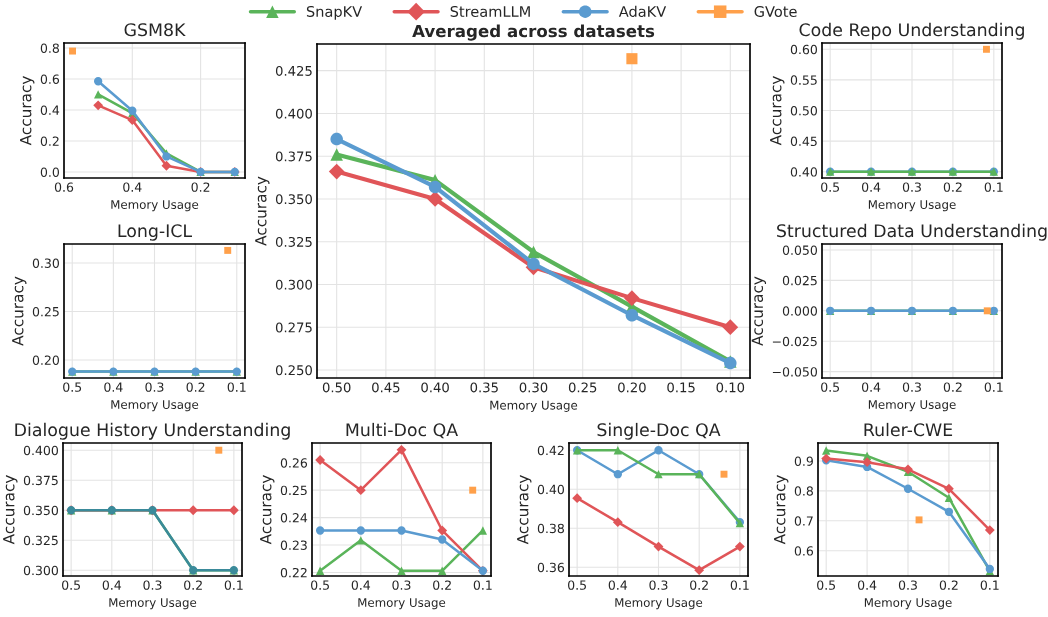  What do you see at coordinates (730, 387) in the screenshot?
I see `x-tick-label: 0.10` at bounding box center [730, 387].